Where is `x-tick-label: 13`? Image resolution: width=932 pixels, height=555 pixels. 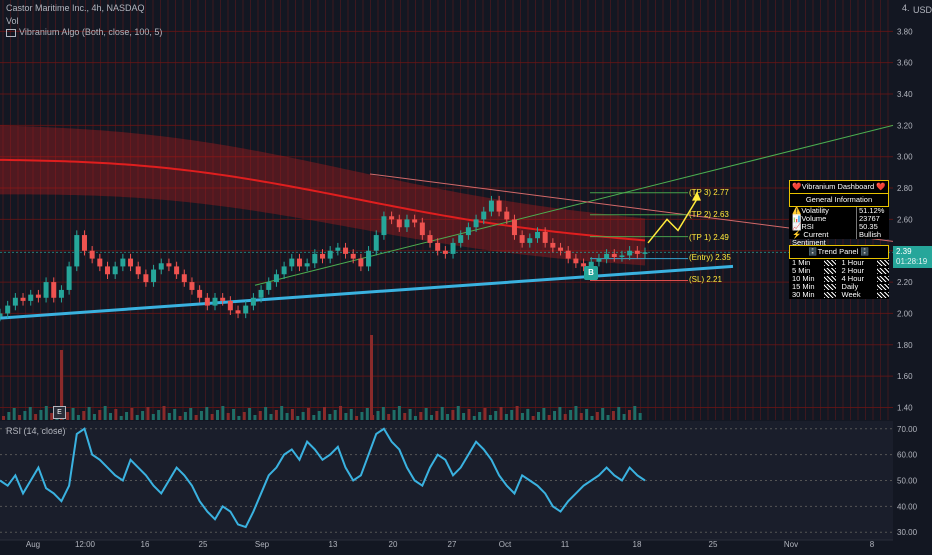
x-tick-label: 13 is located at coordinates (333, 544).